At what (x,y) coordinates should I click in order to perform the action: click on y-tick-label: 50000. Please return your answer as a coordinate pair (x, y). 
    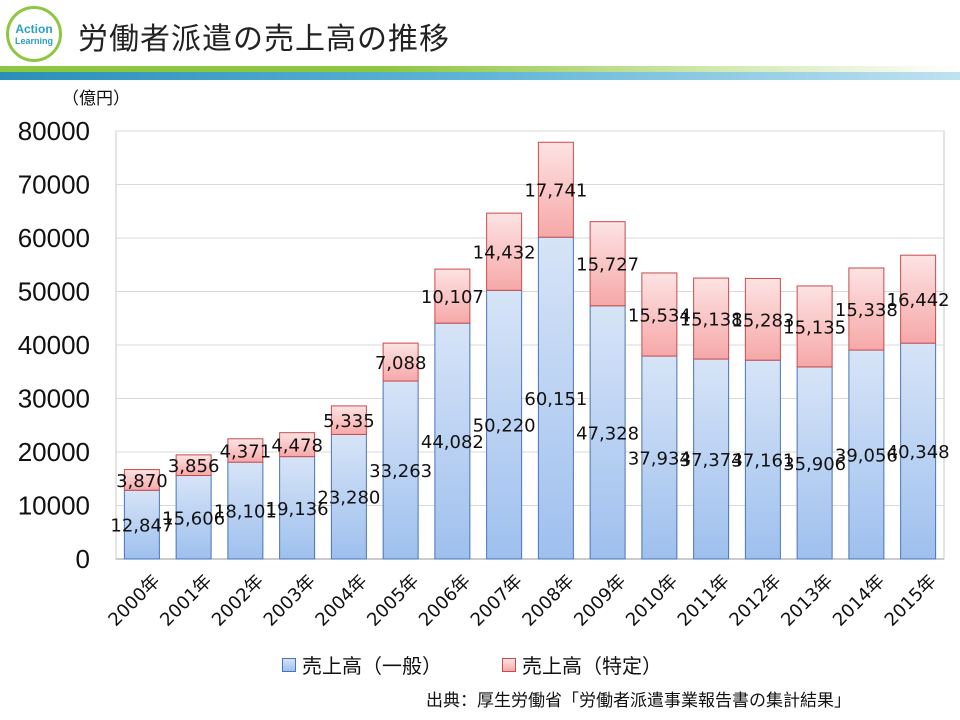
    Looking at the image, I should click on (54, 292).